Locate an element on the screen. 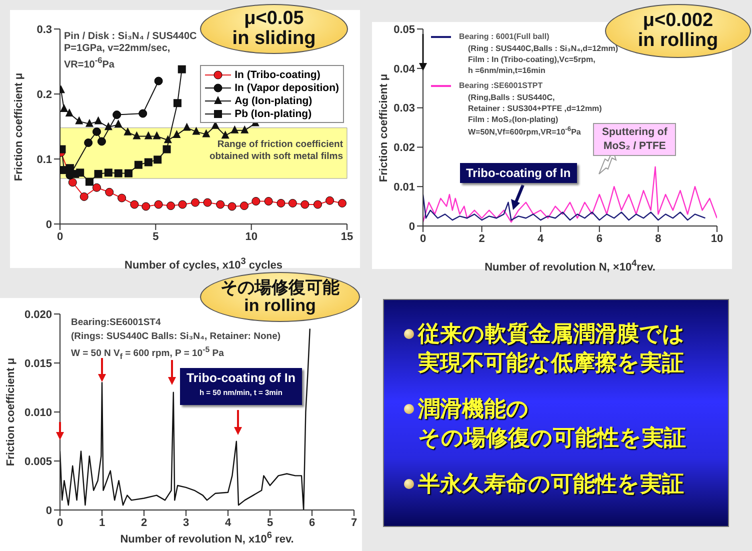 The image size is (752, 551). annotation: μ<0.002 in rolling is located at coordinates (678, 30).